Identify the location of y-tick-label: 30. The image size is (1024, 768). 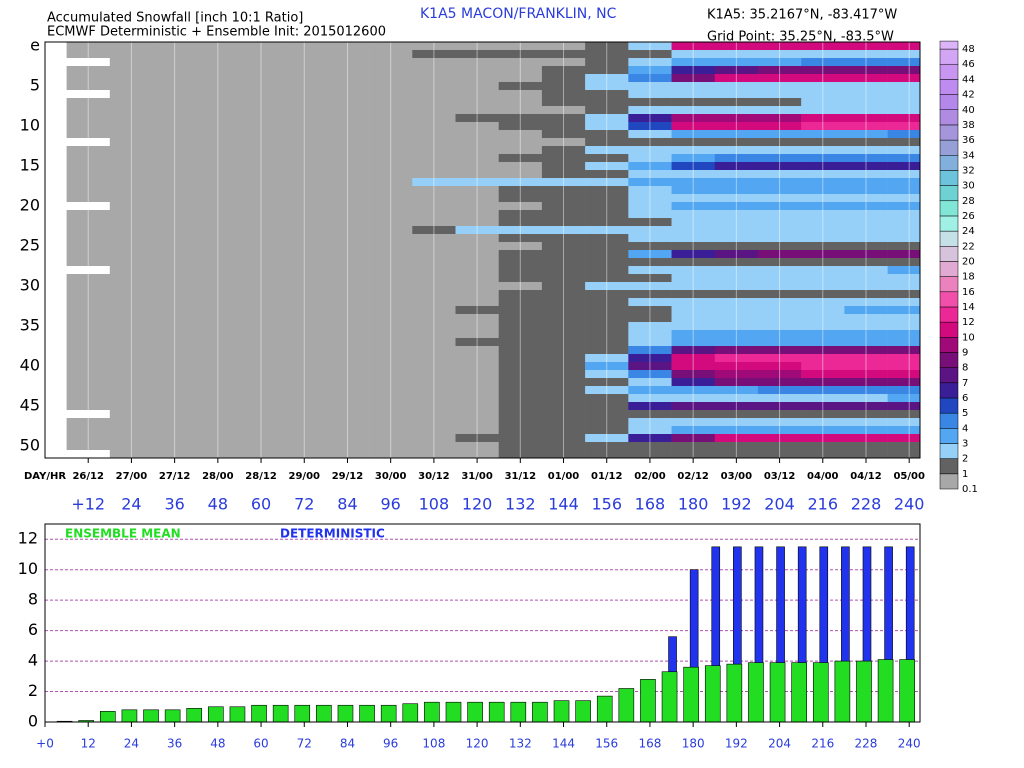
(30, 285).